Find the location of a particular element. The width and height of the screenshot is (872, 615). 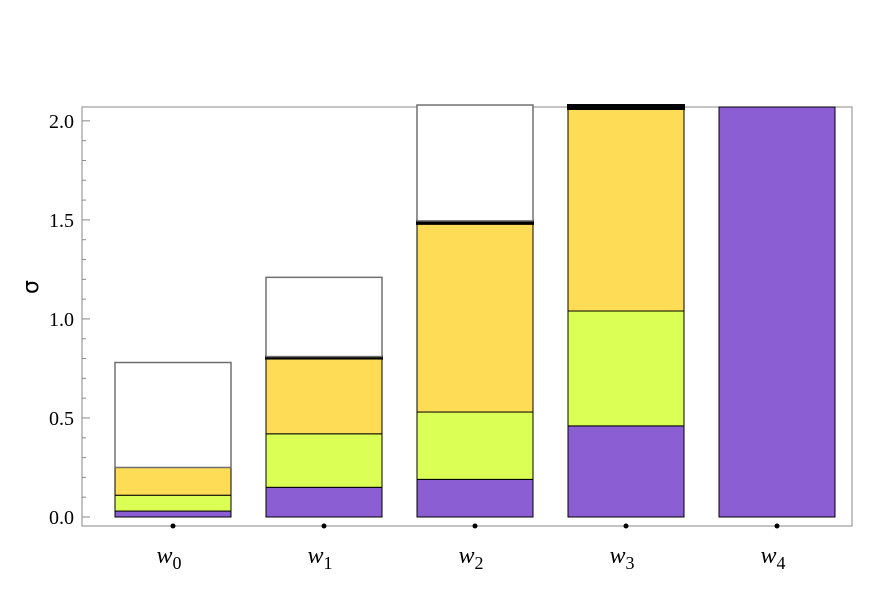

y-axis: 0.0 0.5 1.0 1.5 2.0 is located at coordinates (69, 320).